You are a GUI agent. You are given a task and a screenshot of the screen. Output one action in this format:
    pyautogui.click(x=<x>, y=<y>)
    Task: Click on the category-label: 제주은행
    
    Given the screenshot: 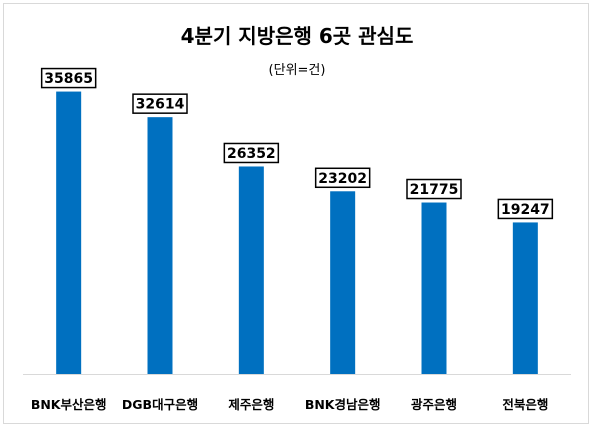 What is the action you would take?
    pyautogui.click(x=251, y=404)
    